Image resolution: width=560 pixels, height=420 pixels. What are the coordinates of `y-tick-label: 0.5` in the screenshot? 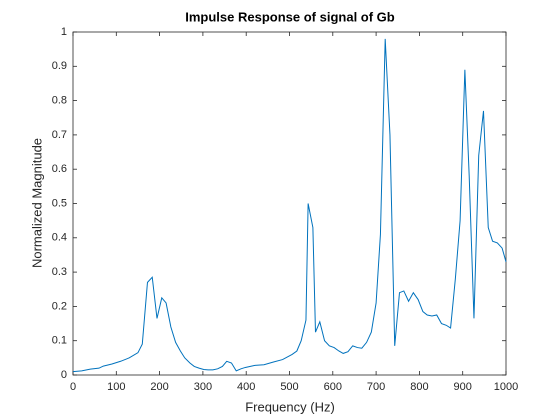 It's located at (59, 203).